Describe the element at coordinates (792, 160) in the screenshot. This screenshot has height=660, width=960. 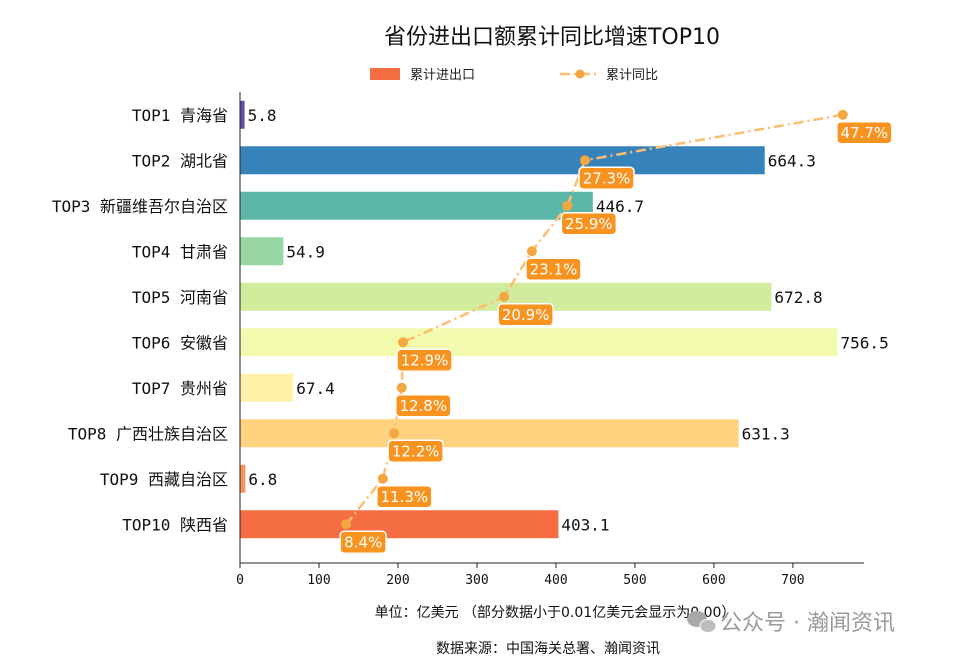
I see `bar-value-label: 664.3` at that location.